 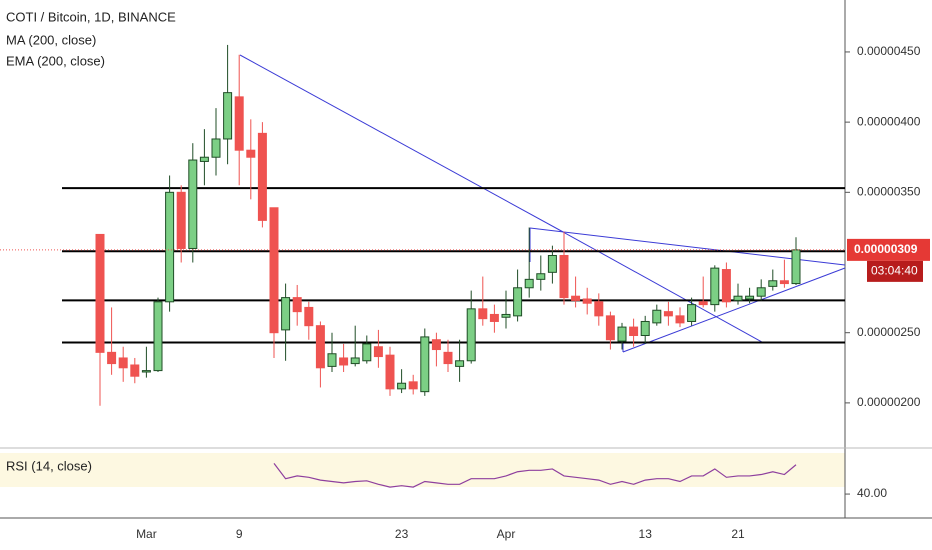 I want to click on y-tick-label: 0.00000400, so click(x=889, y=121).